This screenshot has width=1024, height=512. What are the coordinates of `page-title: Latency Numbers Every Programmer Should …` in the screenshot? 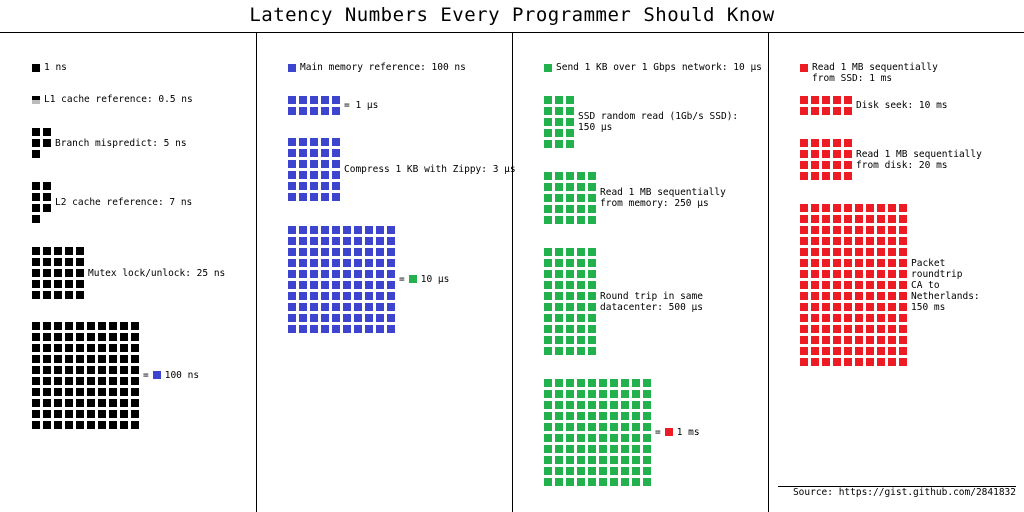 It's located at (512, 15).